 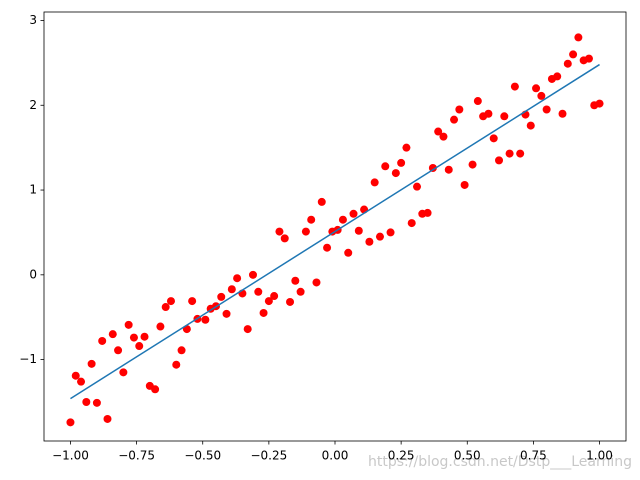 I want to click on x-tick-label: 0.50, so click(x=467, y=456).